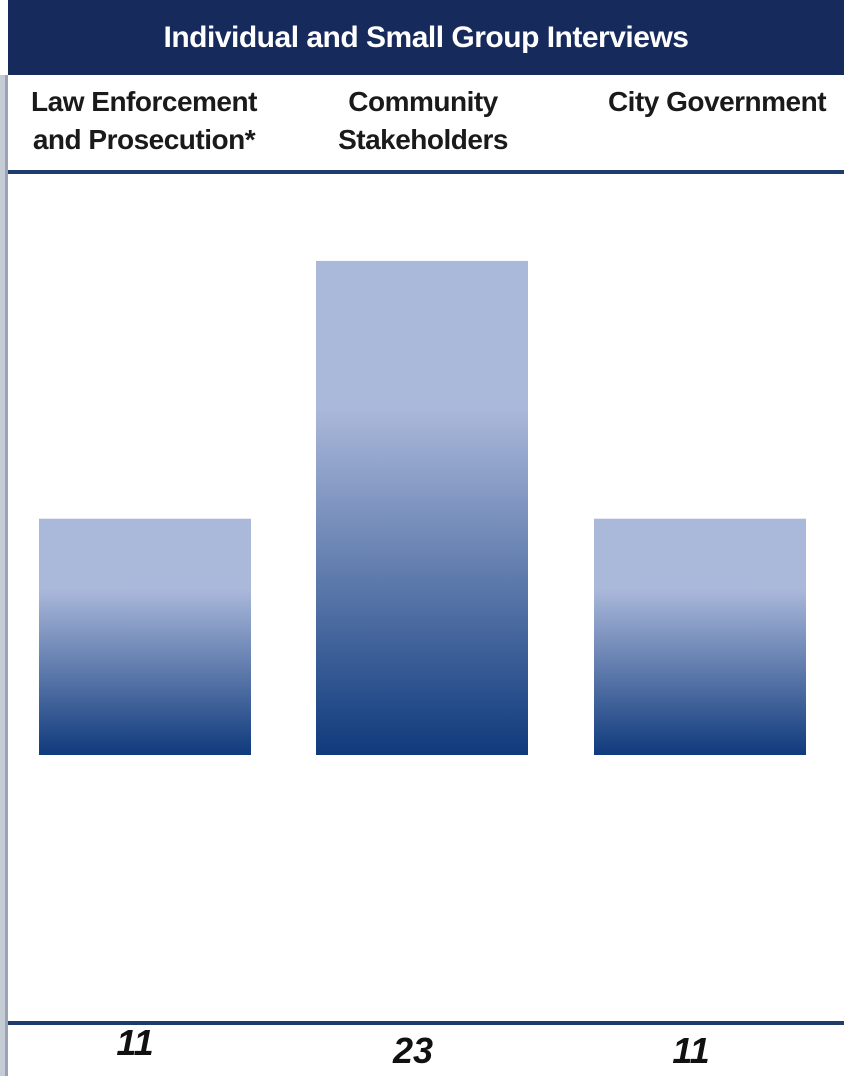 This screenshot has height=1076, width=844. What do you see at coordinates (426, 172) in the screenshot?
I see `header-rule` at bounding box center [426, 172].